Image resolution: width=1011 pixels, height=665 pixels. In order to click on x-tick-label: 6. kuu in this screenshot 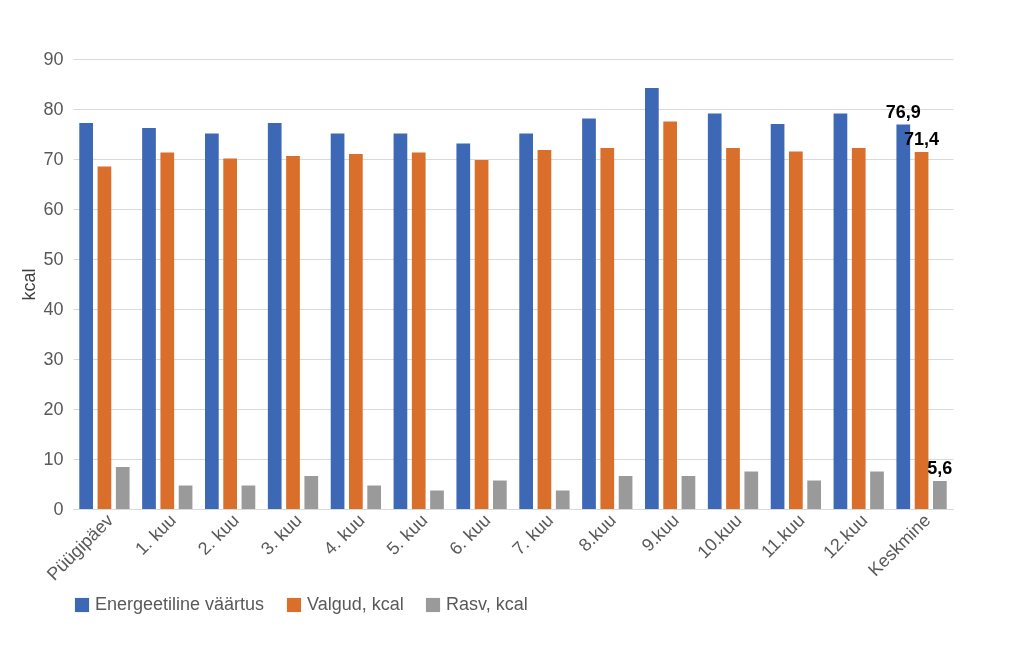, I will do `click(470, 534)`.